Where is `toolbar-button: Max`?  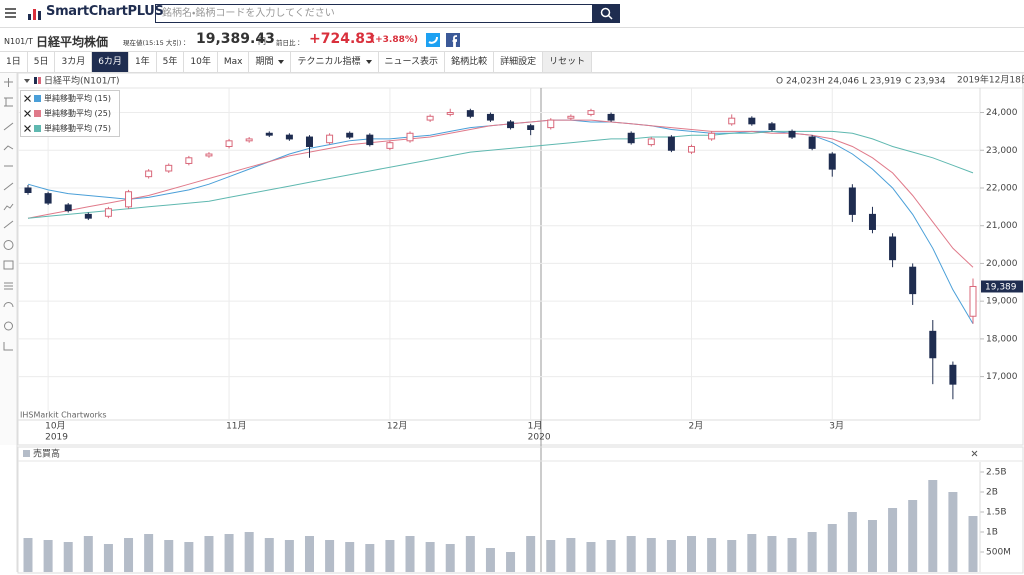
toolbar-button: Max is located at coordinates (234, 62).